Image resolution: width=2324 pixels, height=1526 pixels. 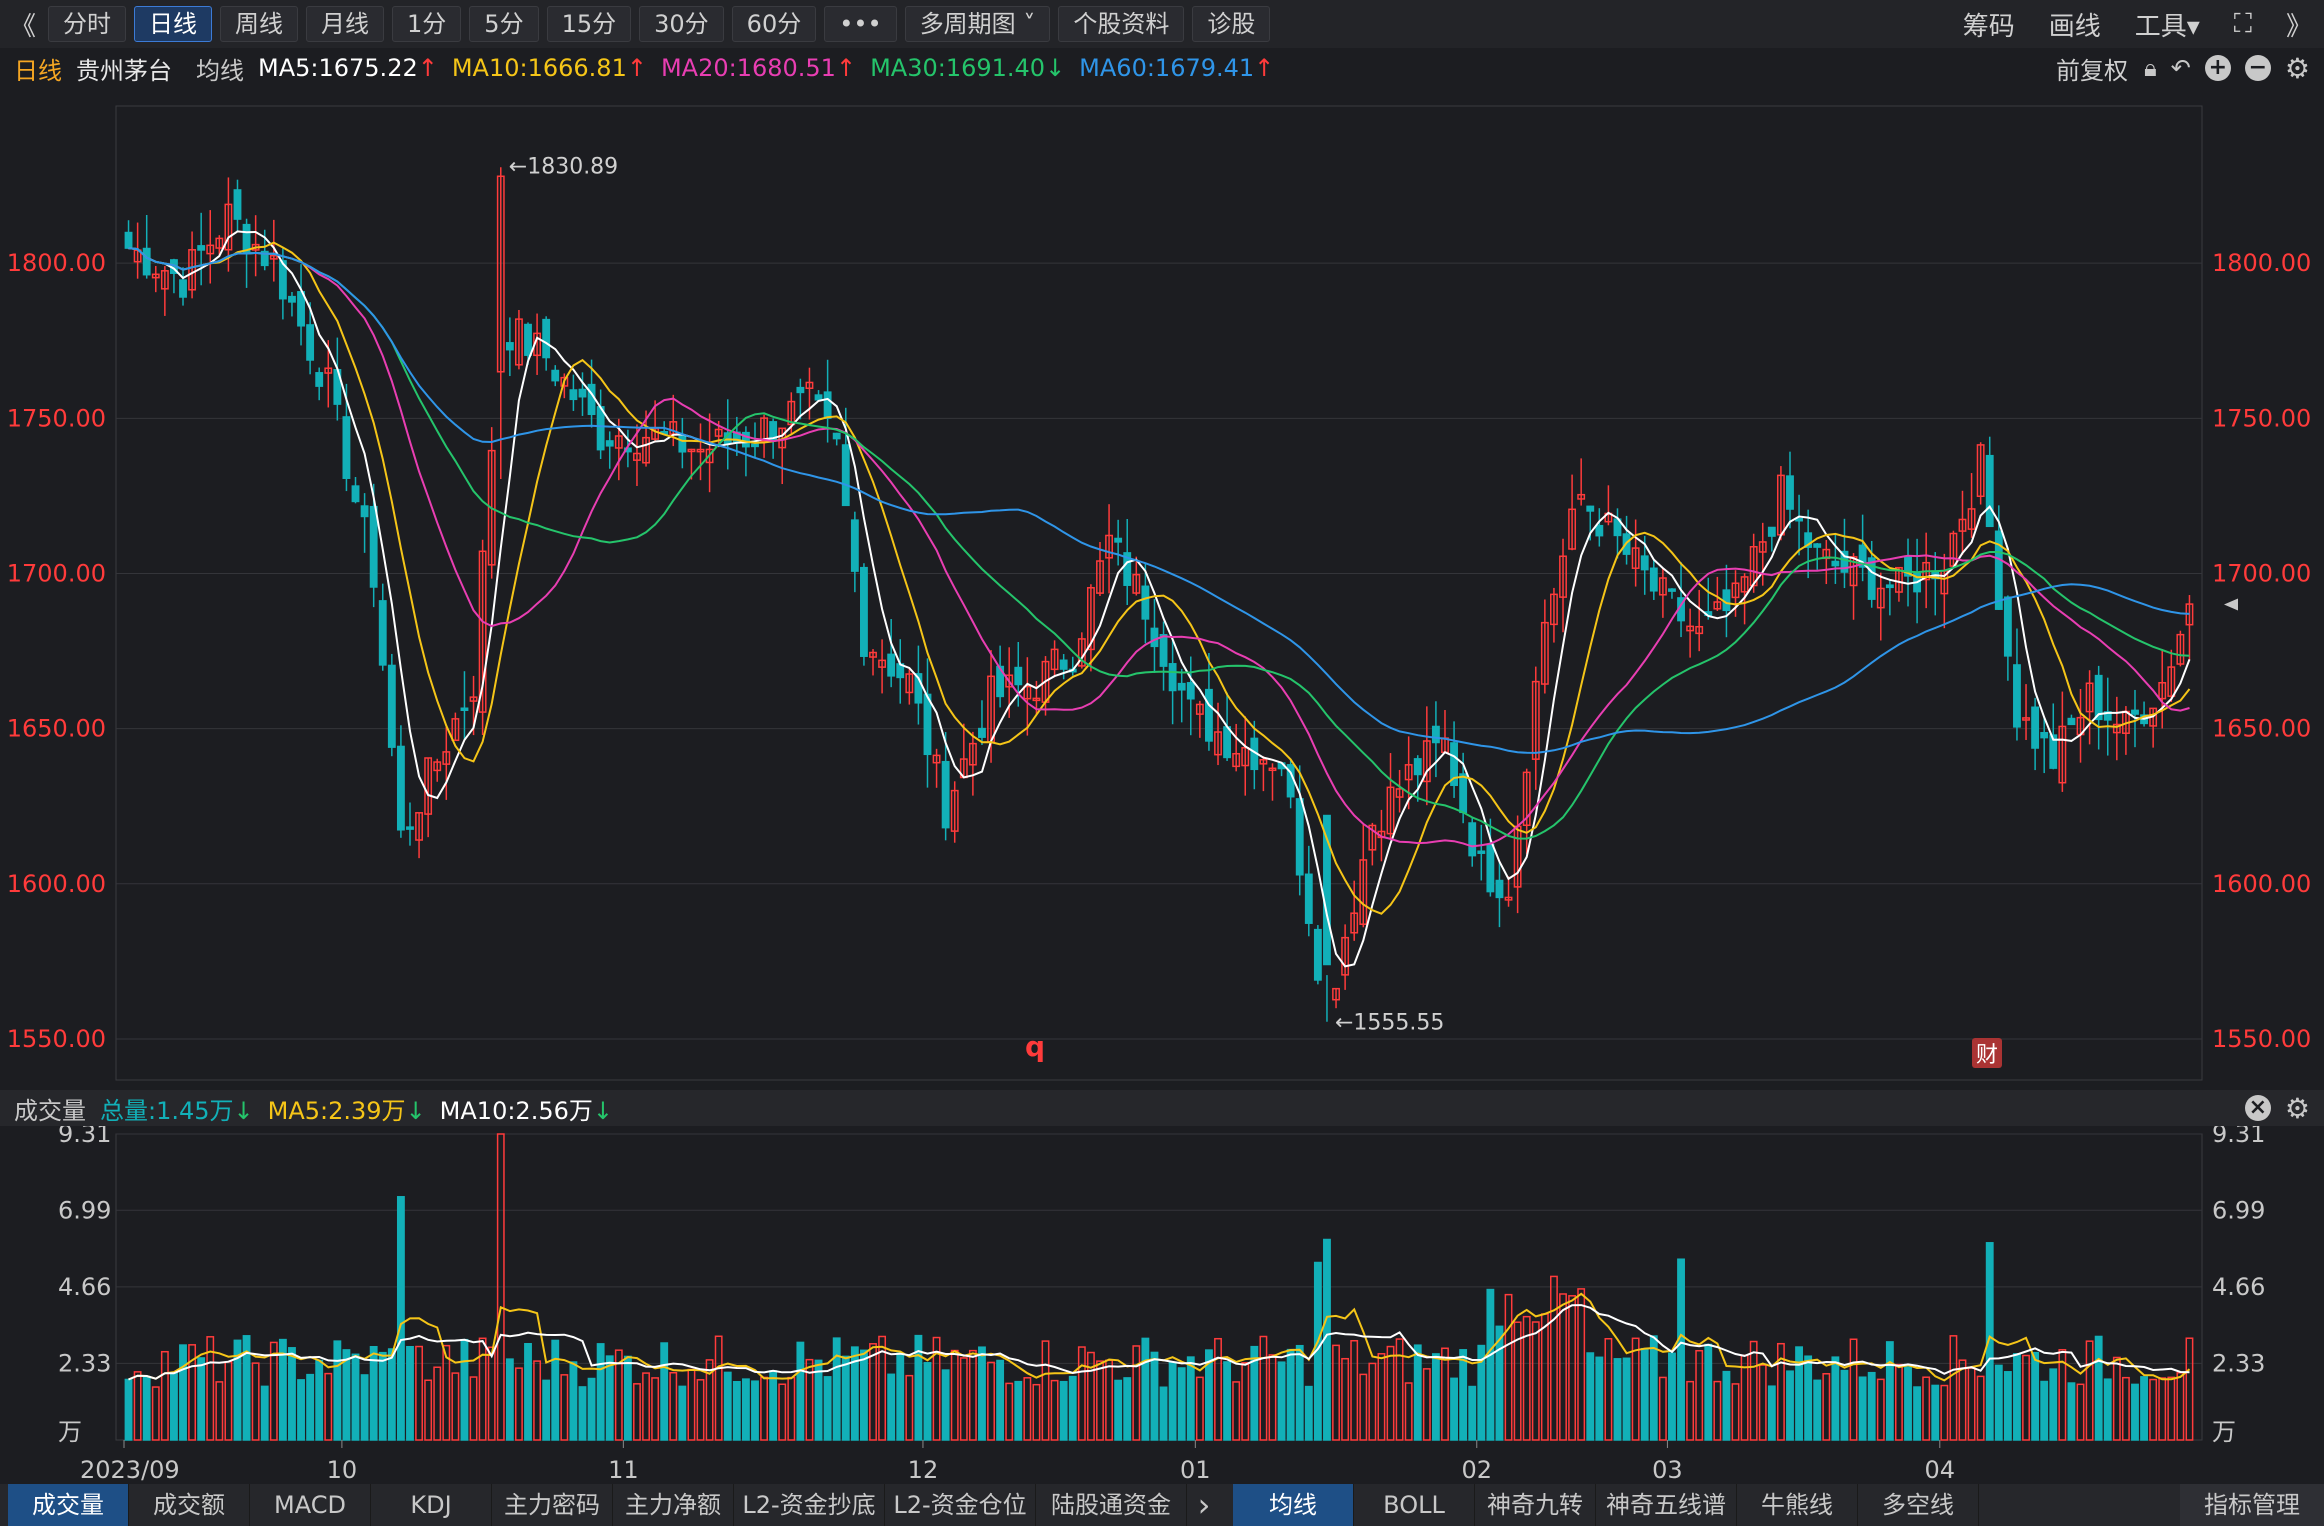 What do you see at coordinates (1293, 1505) in the screenshot?
I see `indicator-tab-right-0: 均线` at bounding box center [1293, 1505].